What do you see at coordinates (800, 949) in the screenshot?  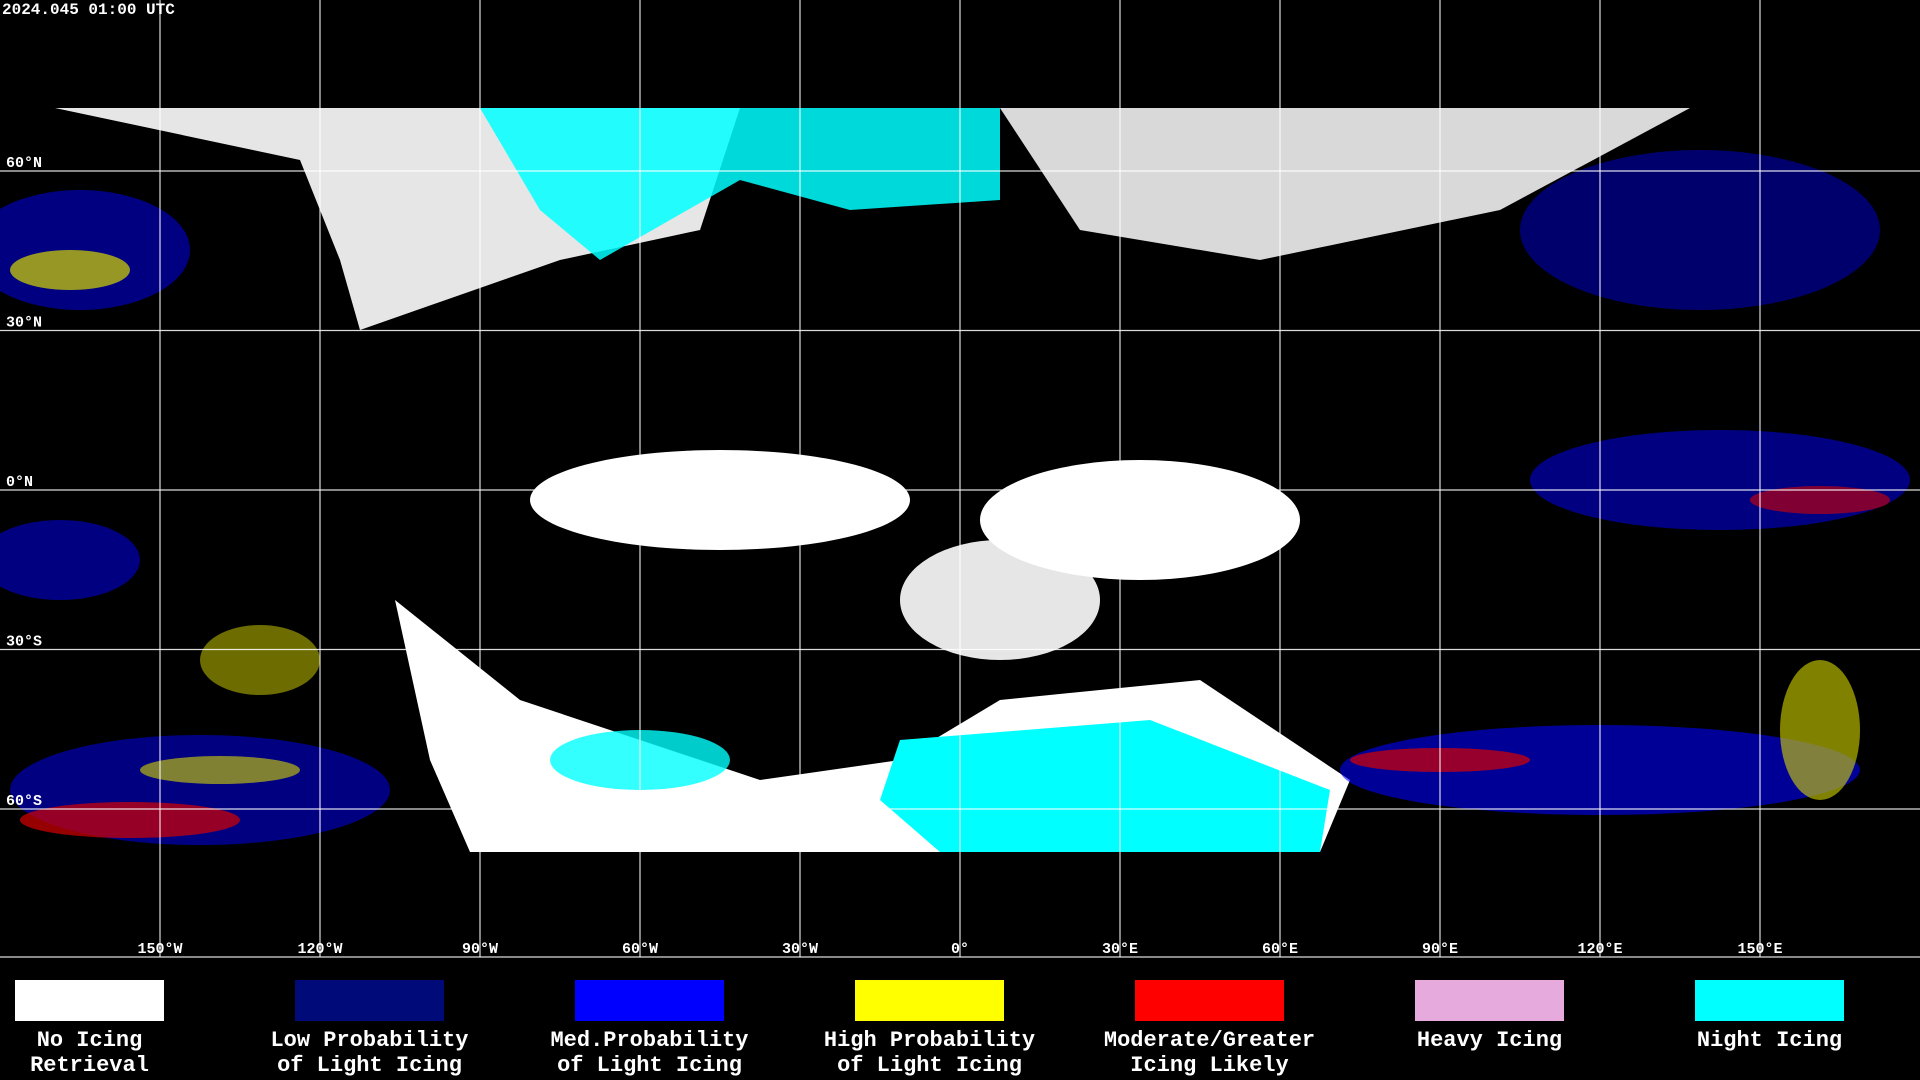 I see `longitude-label: 30°W` at bounding box center [800, 949].